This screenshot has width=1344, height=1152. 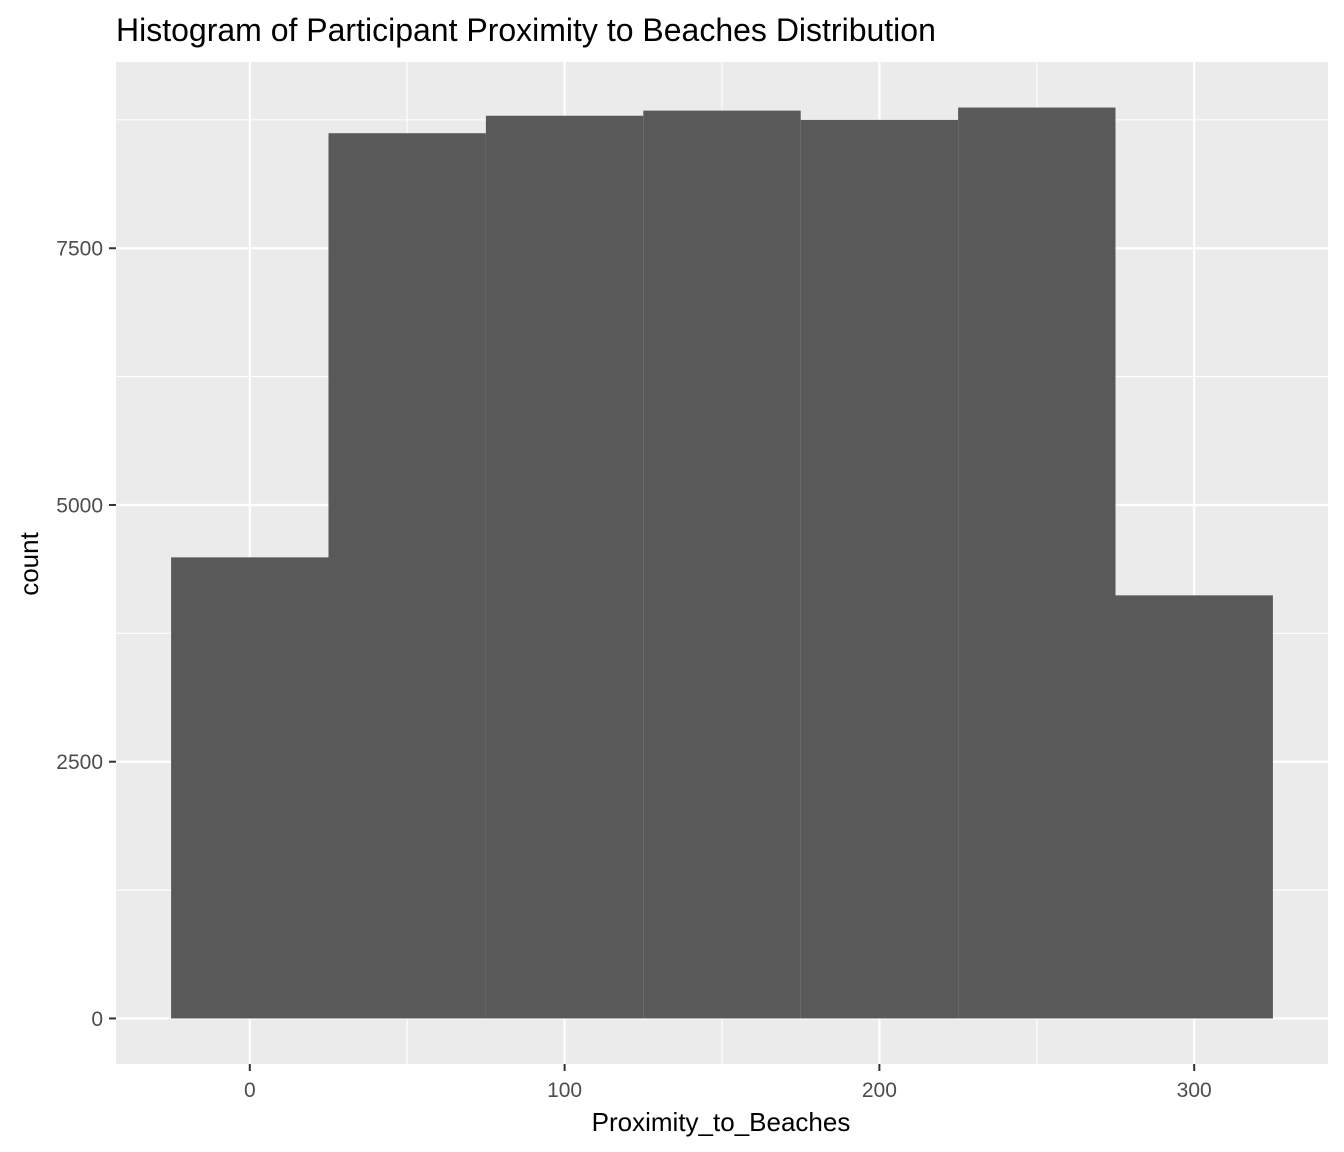 What do you see at coordinates (1194, 1090) in the screenshot?
I see `x-tick-label: 300` at bounding box center [1194, 1090].